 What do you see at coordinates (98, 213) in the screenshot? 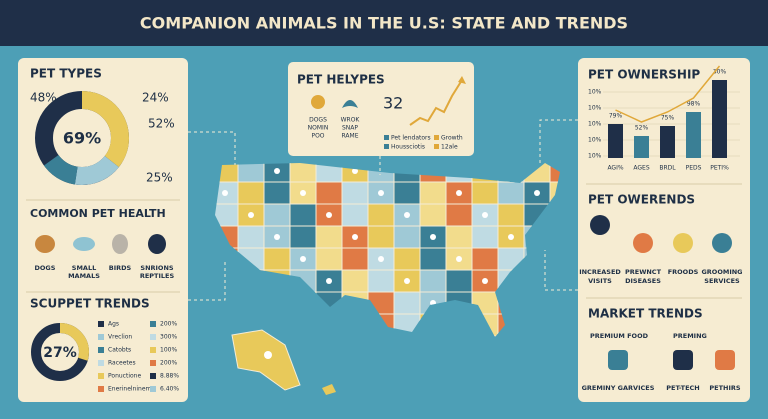
I see `section-title: COMMON PET HEALTH` at bounding box center [98, 213].